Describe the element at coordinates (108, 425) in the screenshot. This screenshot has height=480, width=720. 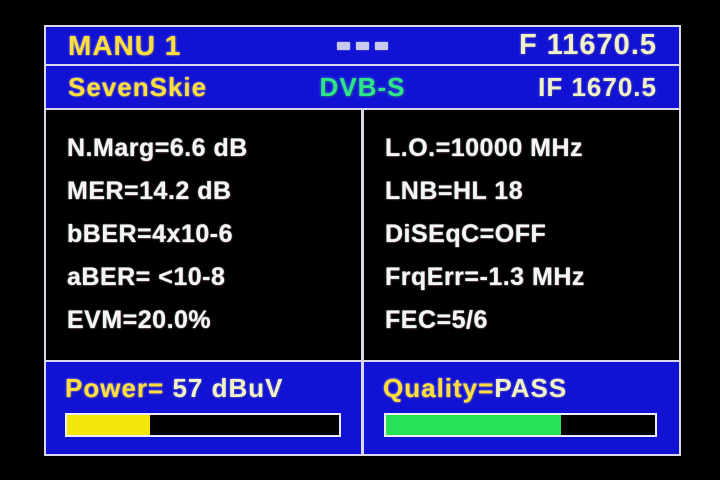
I see `power-bar-fill` at that location.